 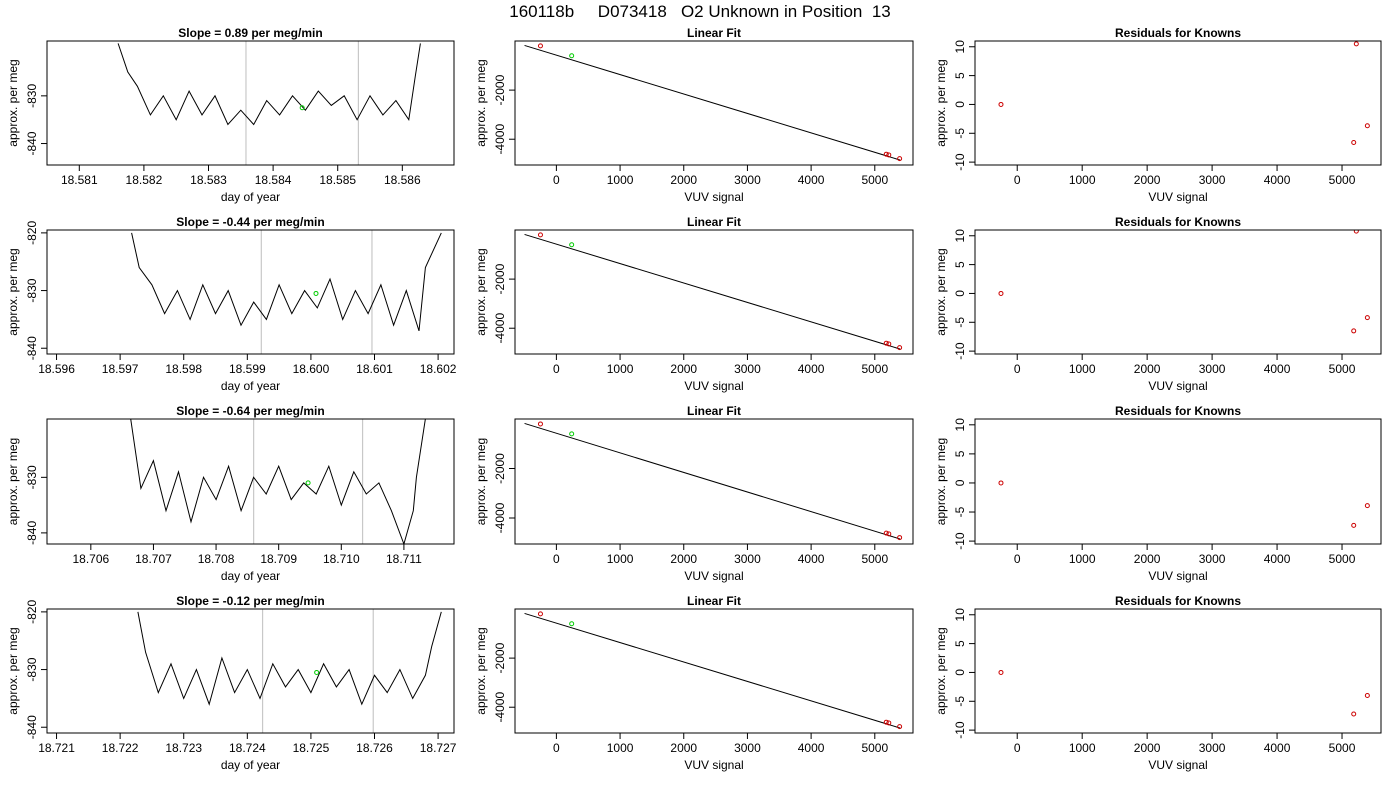 I want to click on row1-slope-trace-line, so click(x=269, y=84).